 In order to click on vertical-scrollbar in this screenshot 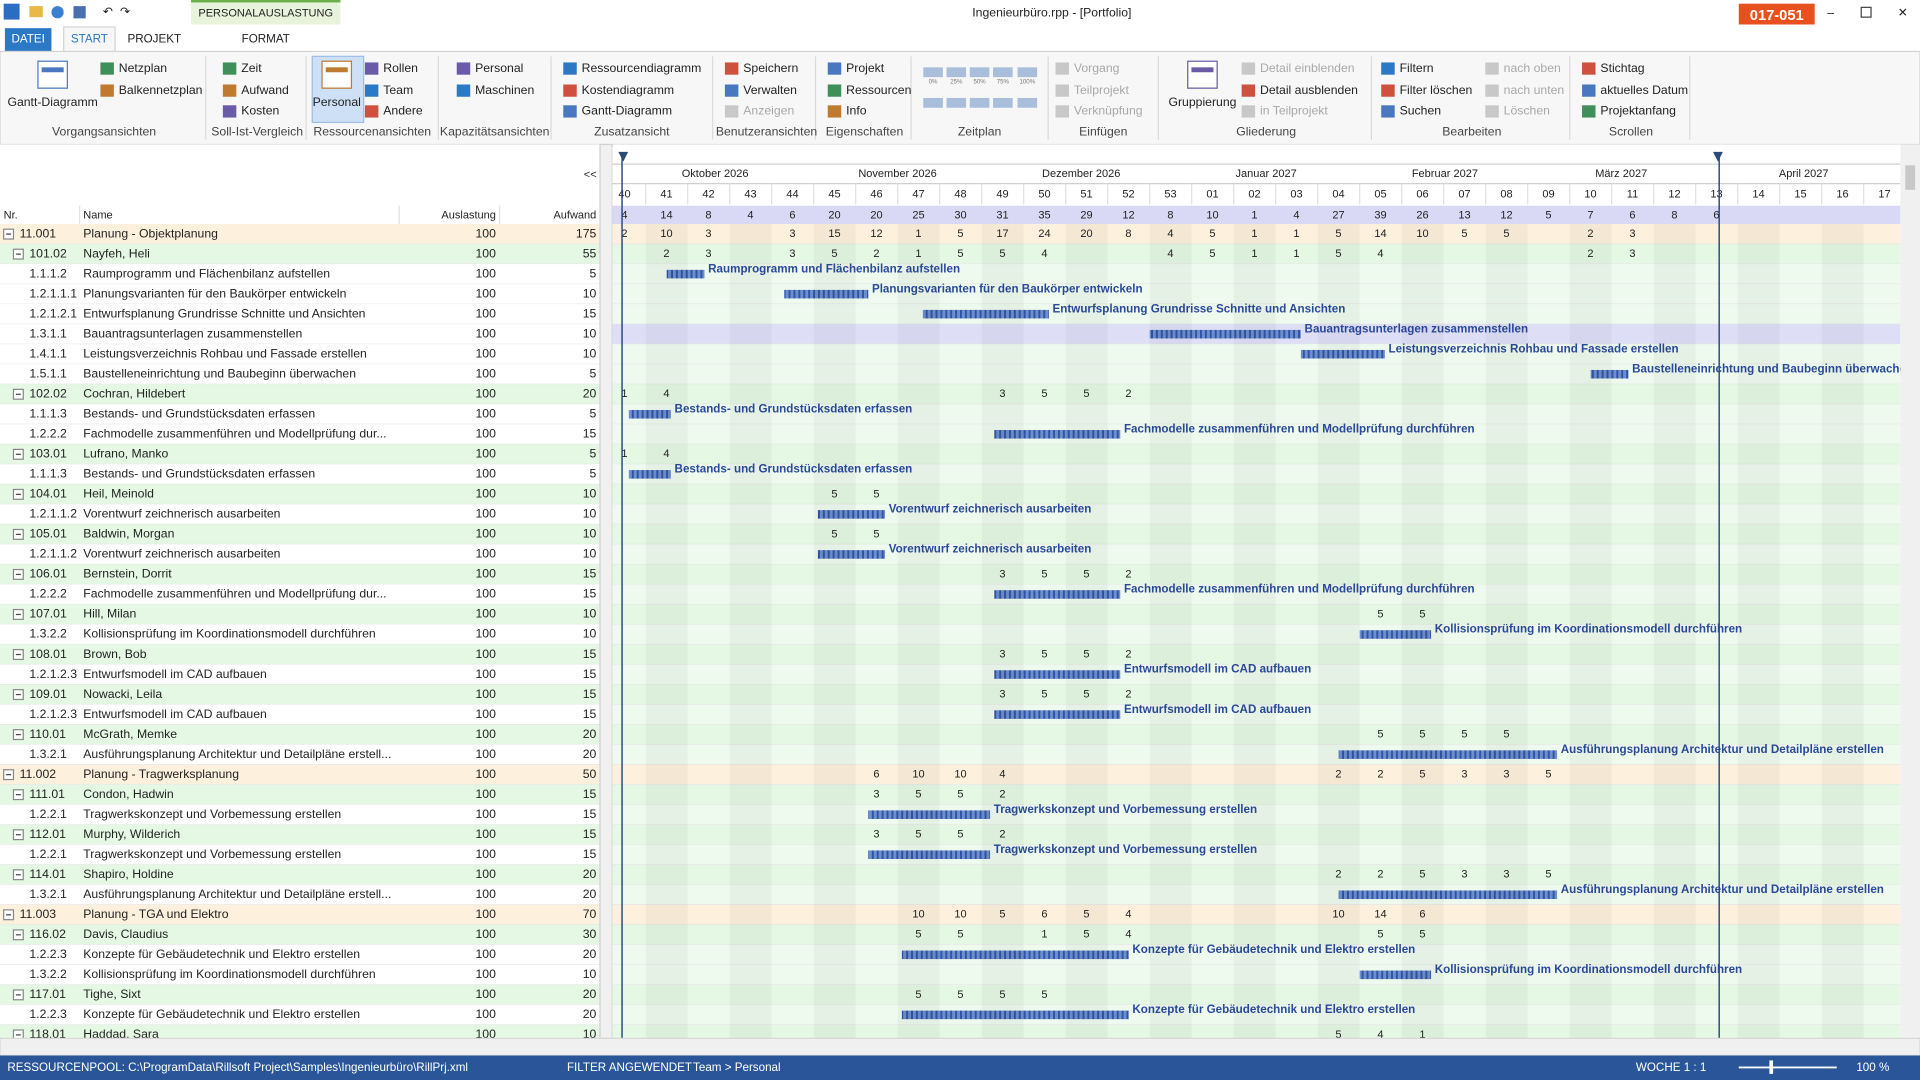, I will do `click(1910, 591)`.